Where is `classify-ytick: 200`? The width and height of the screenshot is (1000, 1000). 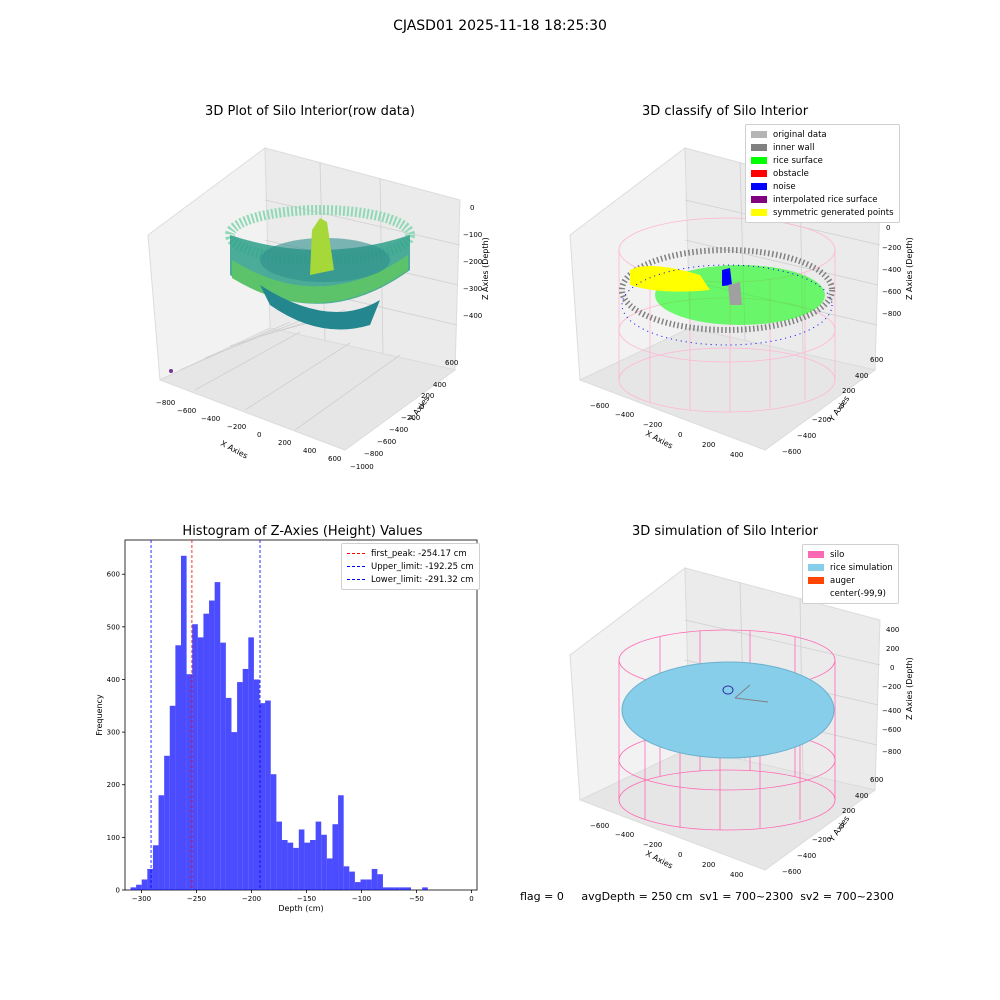 classify-ytick: 200 is located at coordinates (848, 391).